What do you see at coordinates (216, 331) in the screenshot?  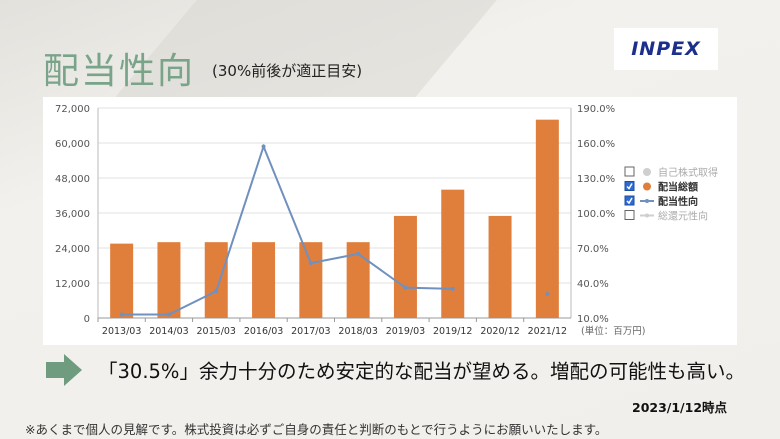 I see `x-tick-label: 2015/03` at bounding box center [216, 331].